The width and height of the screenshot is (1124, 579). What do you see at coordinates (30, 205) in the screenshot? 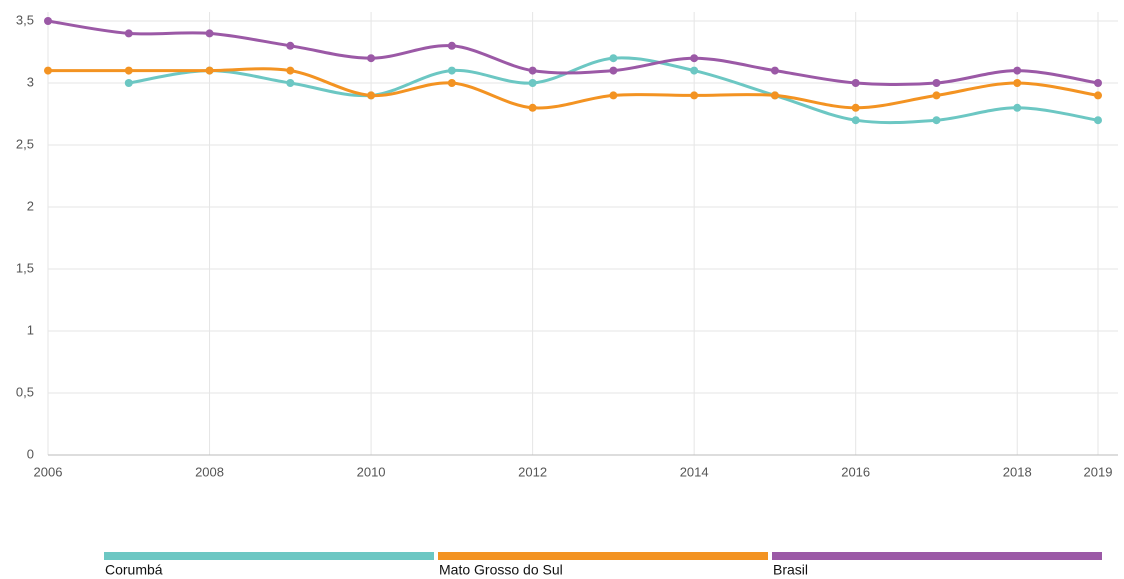
I see `y-tick-label: 2` at bounding box center [30, 205].